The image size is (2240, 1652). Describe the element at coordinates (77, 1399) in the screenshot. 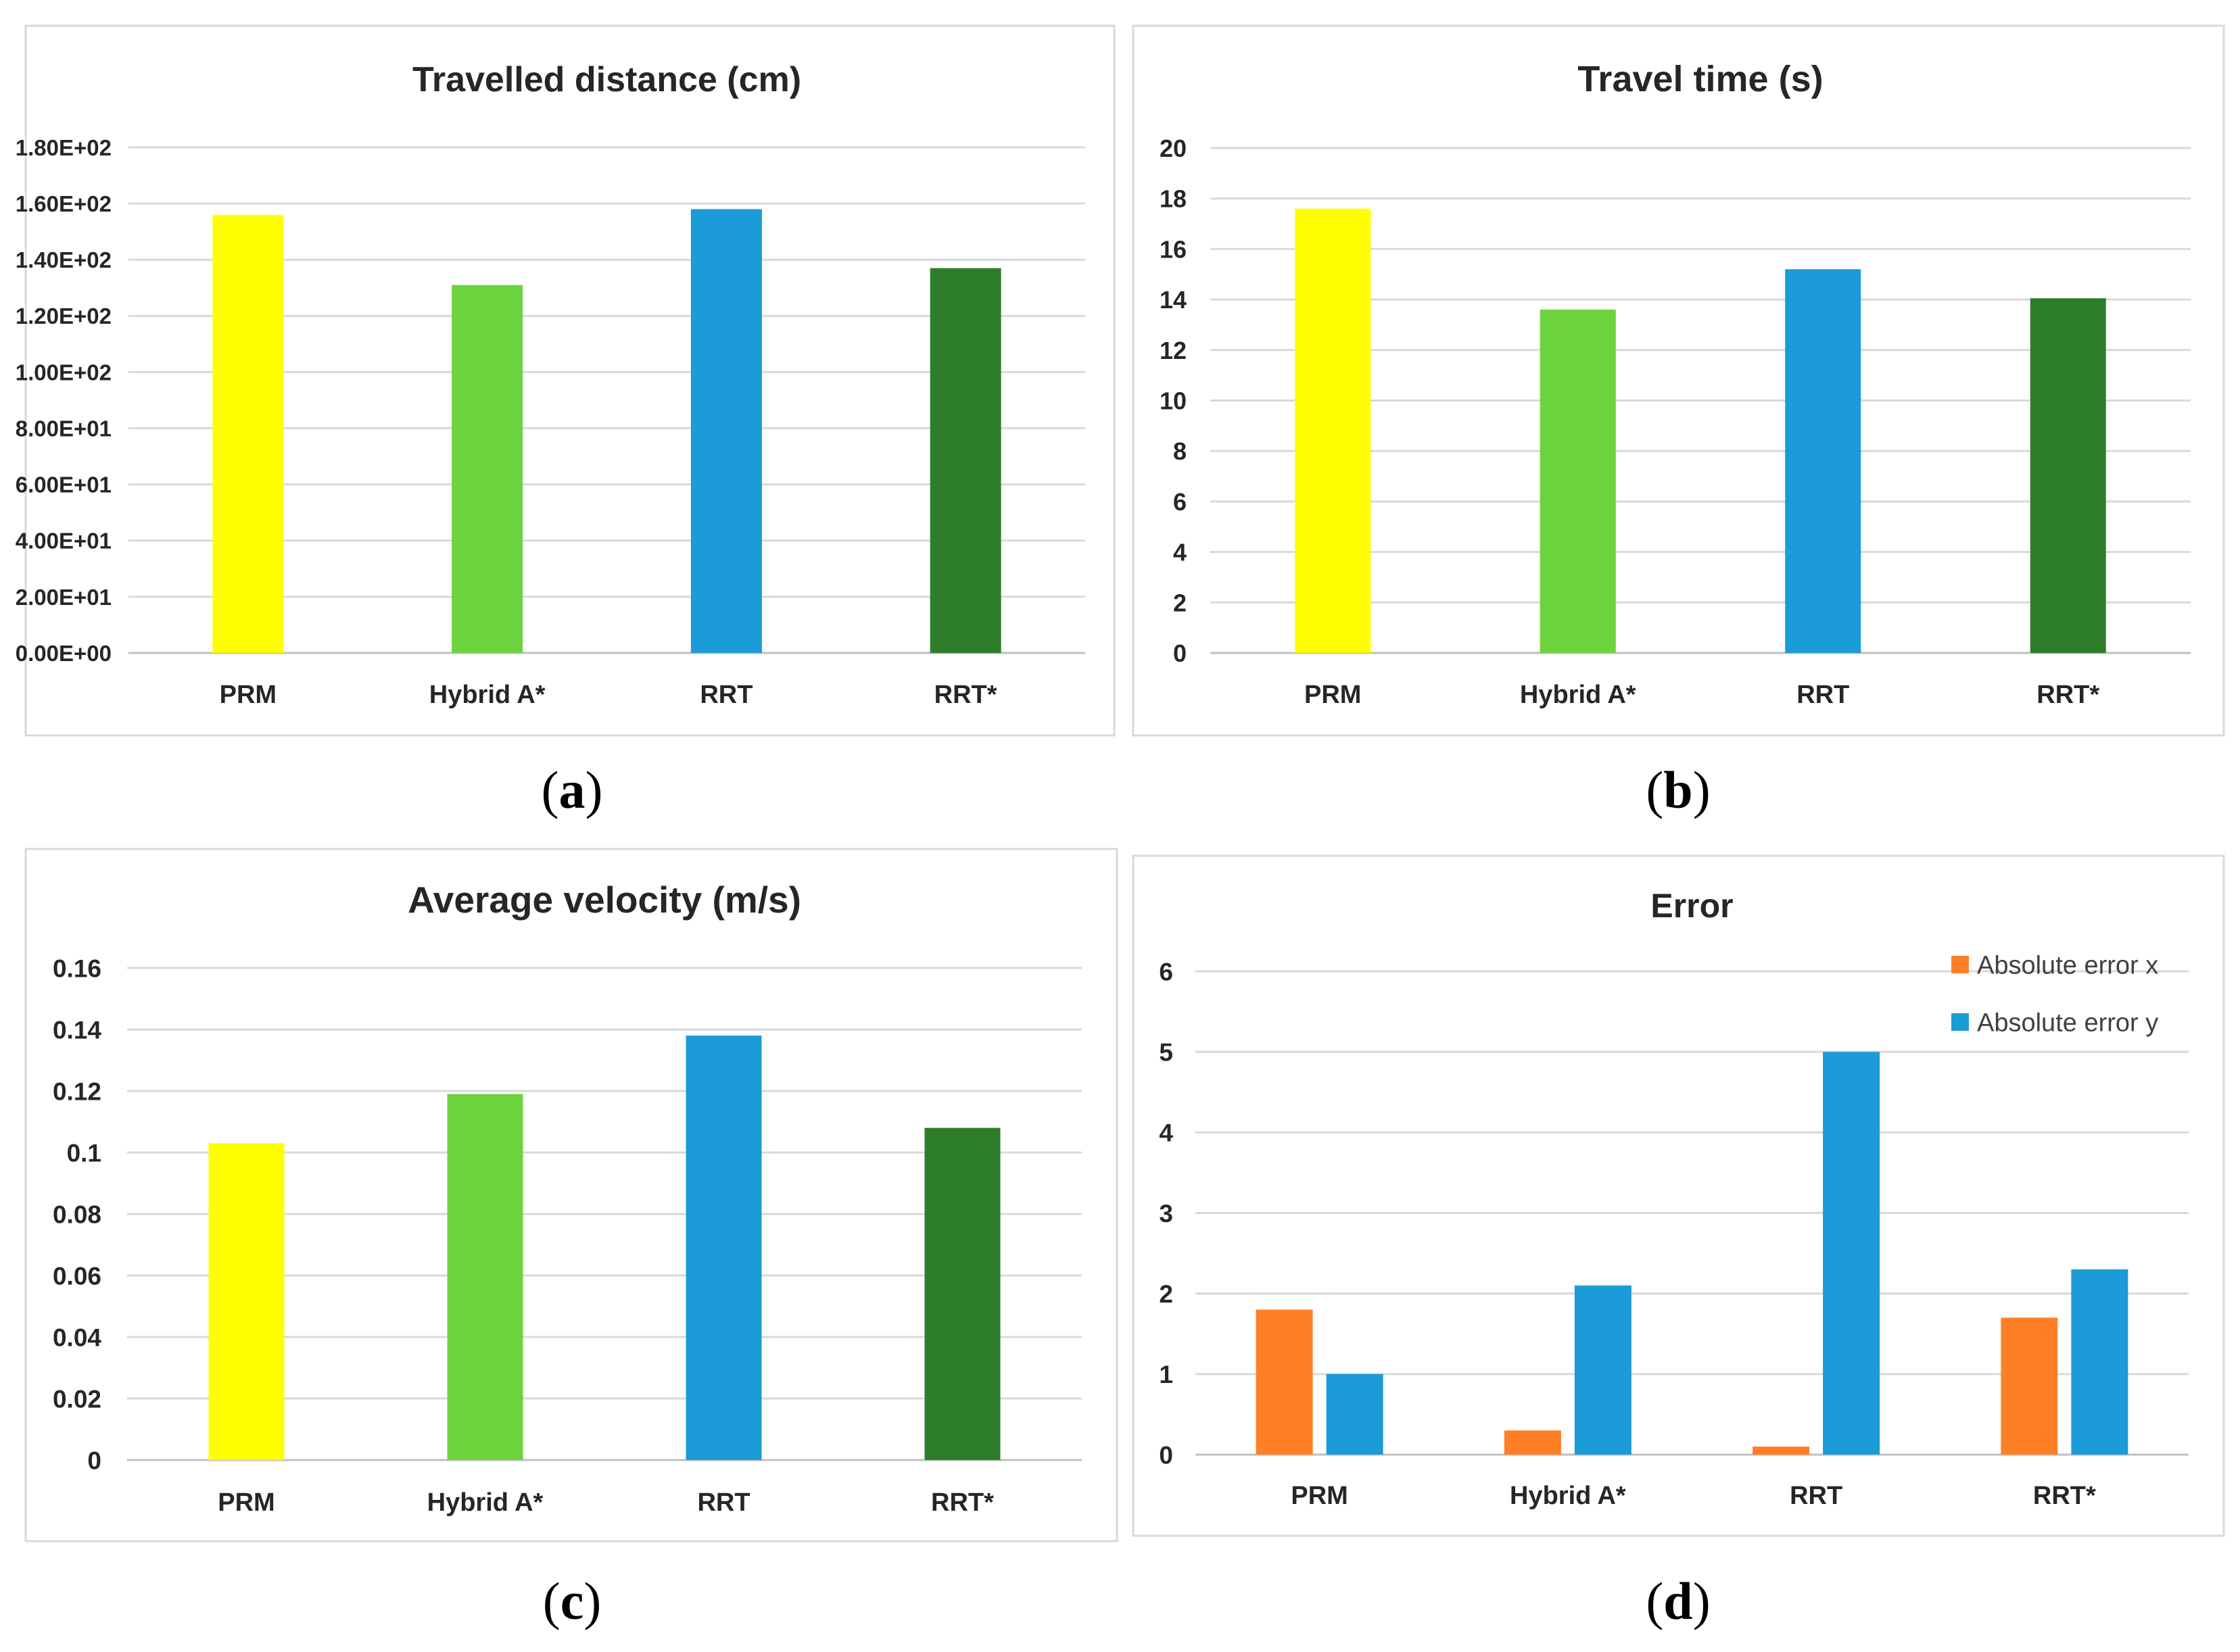

I see `y-tick-label: 0.02` at that location.